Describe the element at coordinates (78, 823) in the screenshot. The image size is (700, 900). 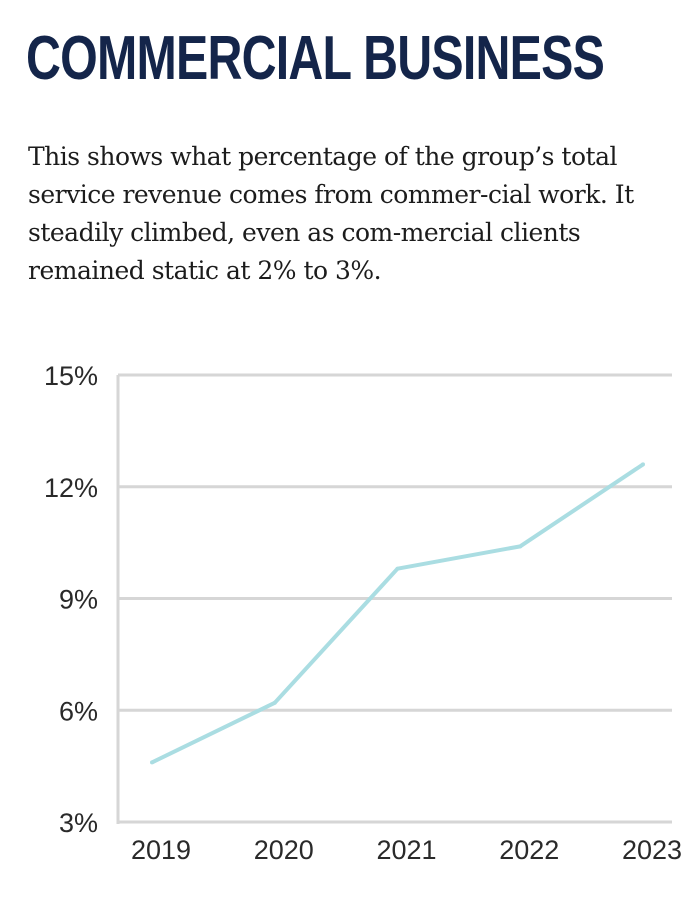
I see `y-tick-label: 3%` at that location.